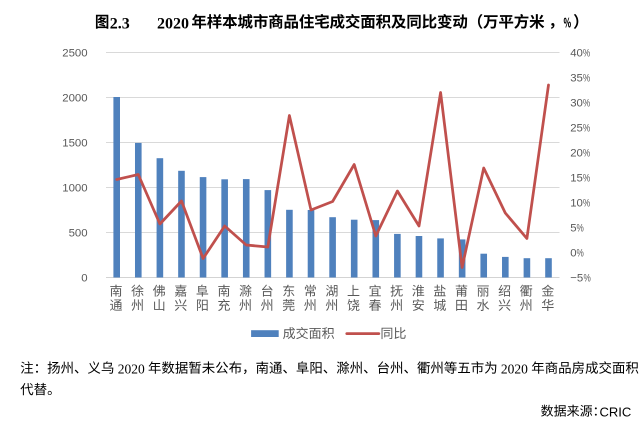  I want to click on svg-text: 2500, so click(74, 53).